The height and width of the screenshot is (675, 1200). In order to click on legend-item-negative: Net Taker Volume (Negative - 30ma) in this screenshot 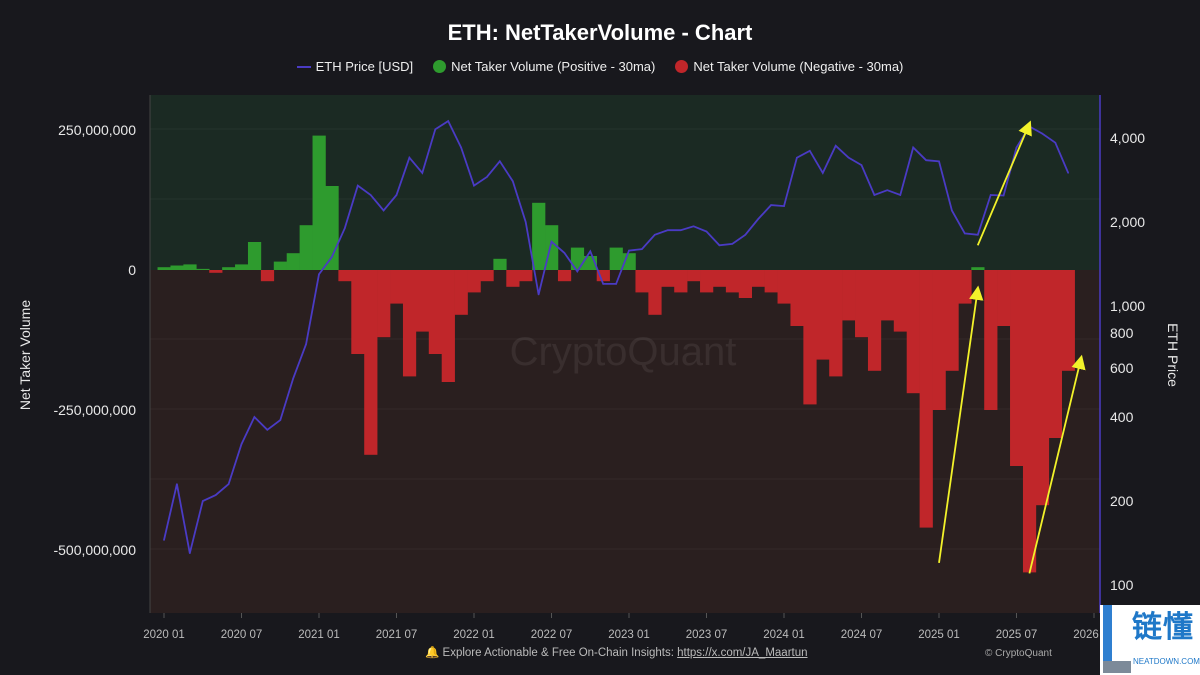, I will do `click(789, 66)`.